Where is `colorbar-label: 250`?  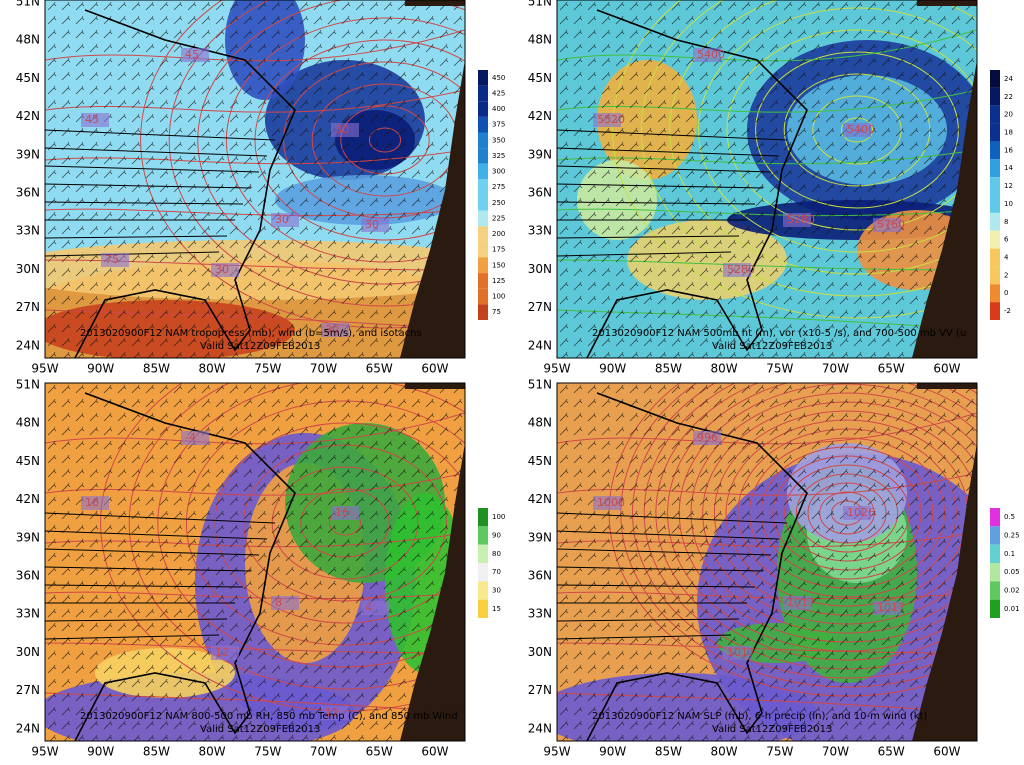
colorbar-label: 250 is located at coordinates (498, 203).